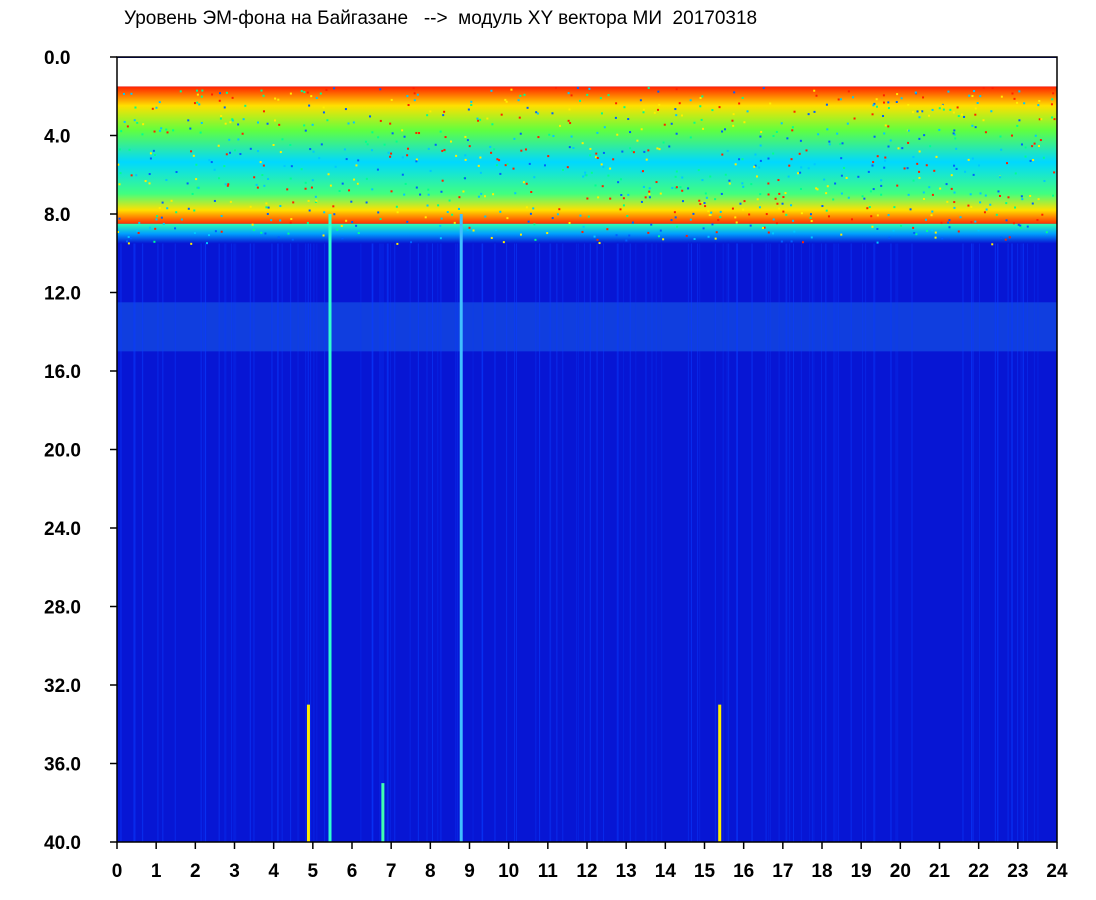 The width and height of the screenshot is (1096, 900). What do you see at coordinates (62, 686) in the screenshot?
I see `y-tick-label: 32.0` at bounding box center [62, 686].